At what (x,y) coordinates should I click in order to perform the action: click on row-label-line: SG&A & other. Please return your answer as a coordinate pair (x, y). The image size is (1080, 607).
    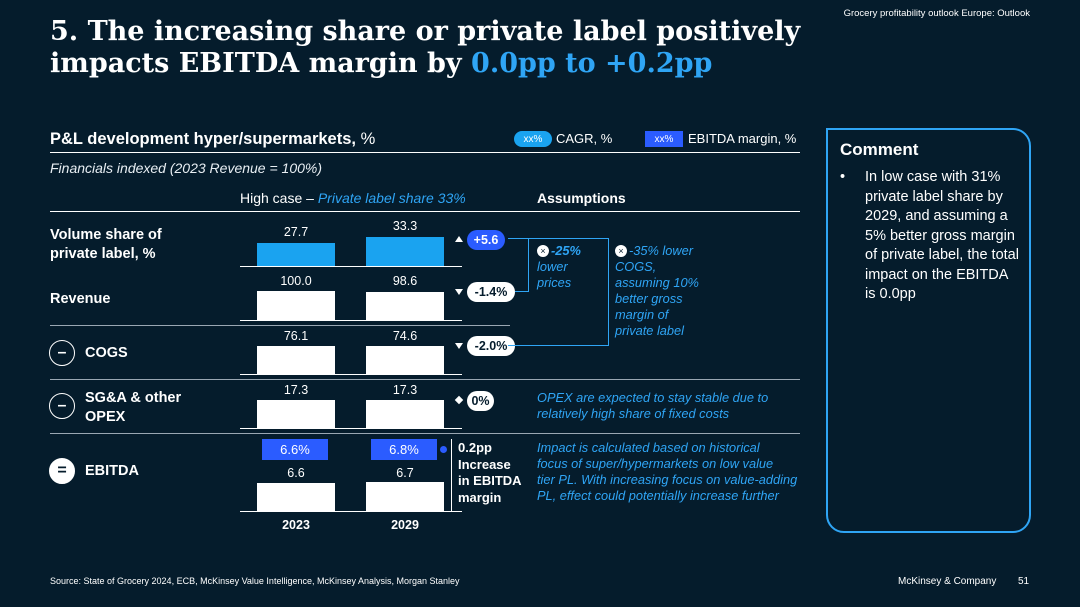
    Looking at the image, I should click on (133, 398).